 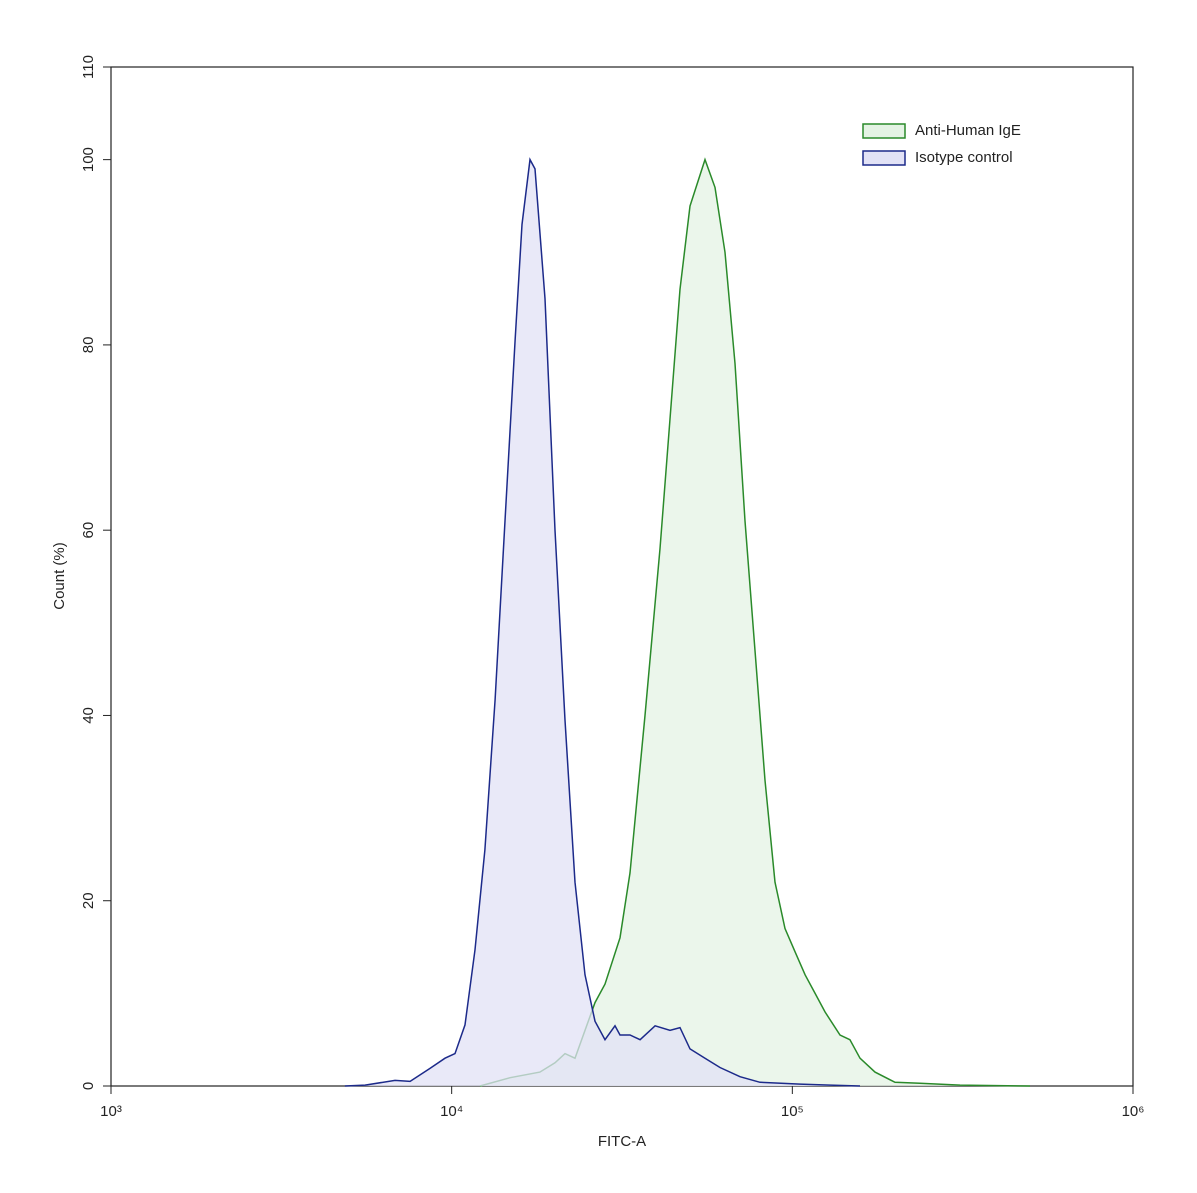 I want to click on y-tick-label: 110, so click(x=88, y=67).